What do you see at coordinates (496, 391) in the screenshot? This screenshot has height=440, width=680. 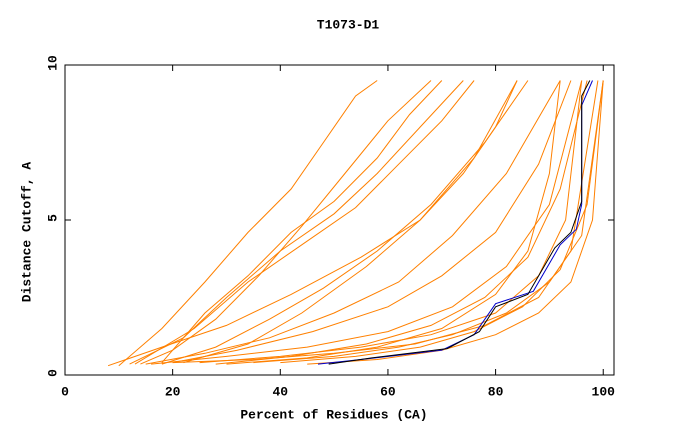 I see `x-tick-label: 80` at bounding box center [496, 391].